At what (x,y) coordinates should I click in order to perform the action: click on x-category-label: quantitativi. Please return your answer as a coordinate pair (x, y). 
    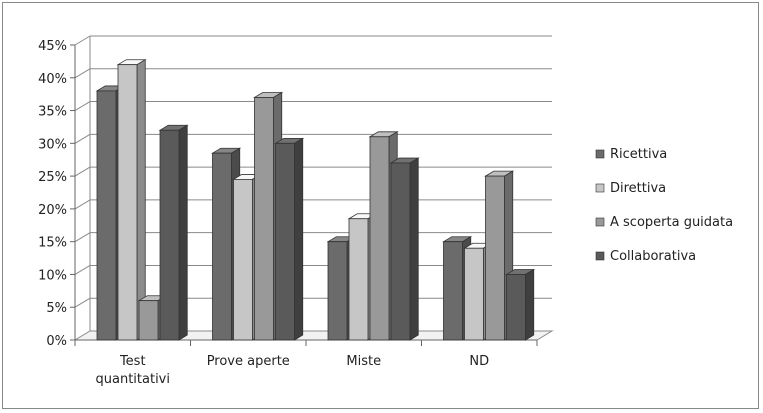
    Looking at the image, I should click on (133, 379).